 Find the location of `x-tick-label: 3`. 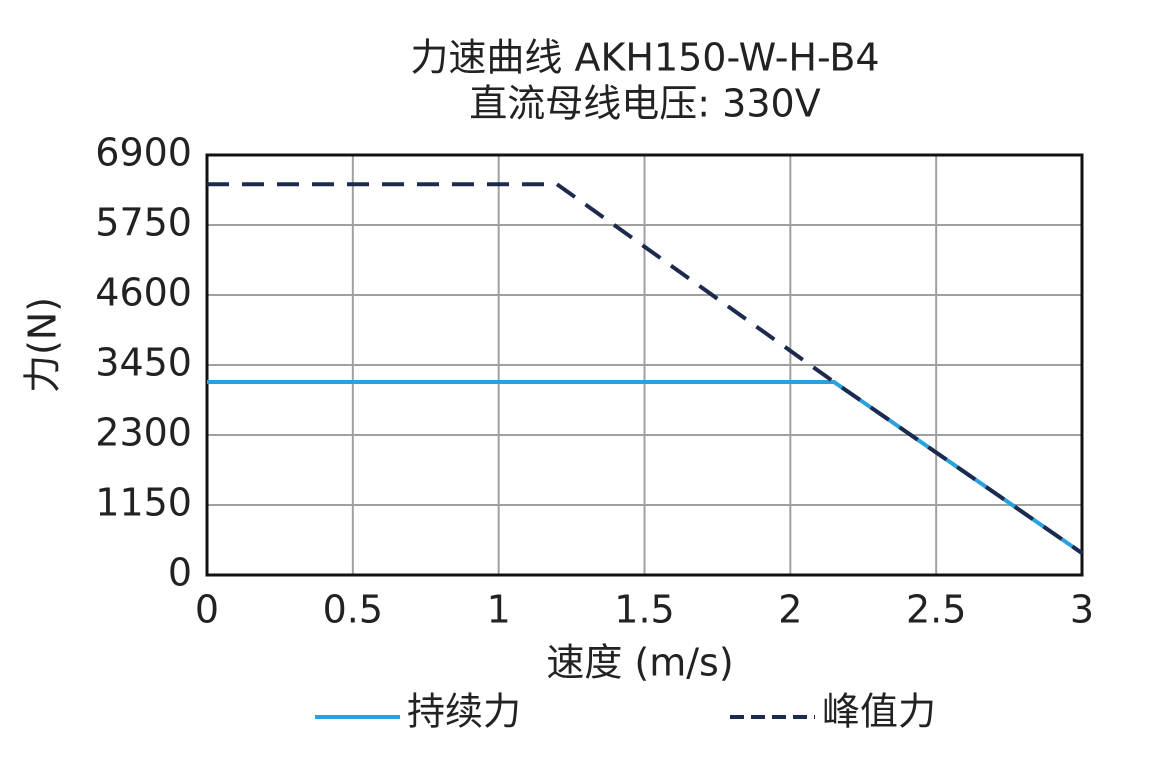

x-tick-label: 3 is located at coordinates (1082, 610).